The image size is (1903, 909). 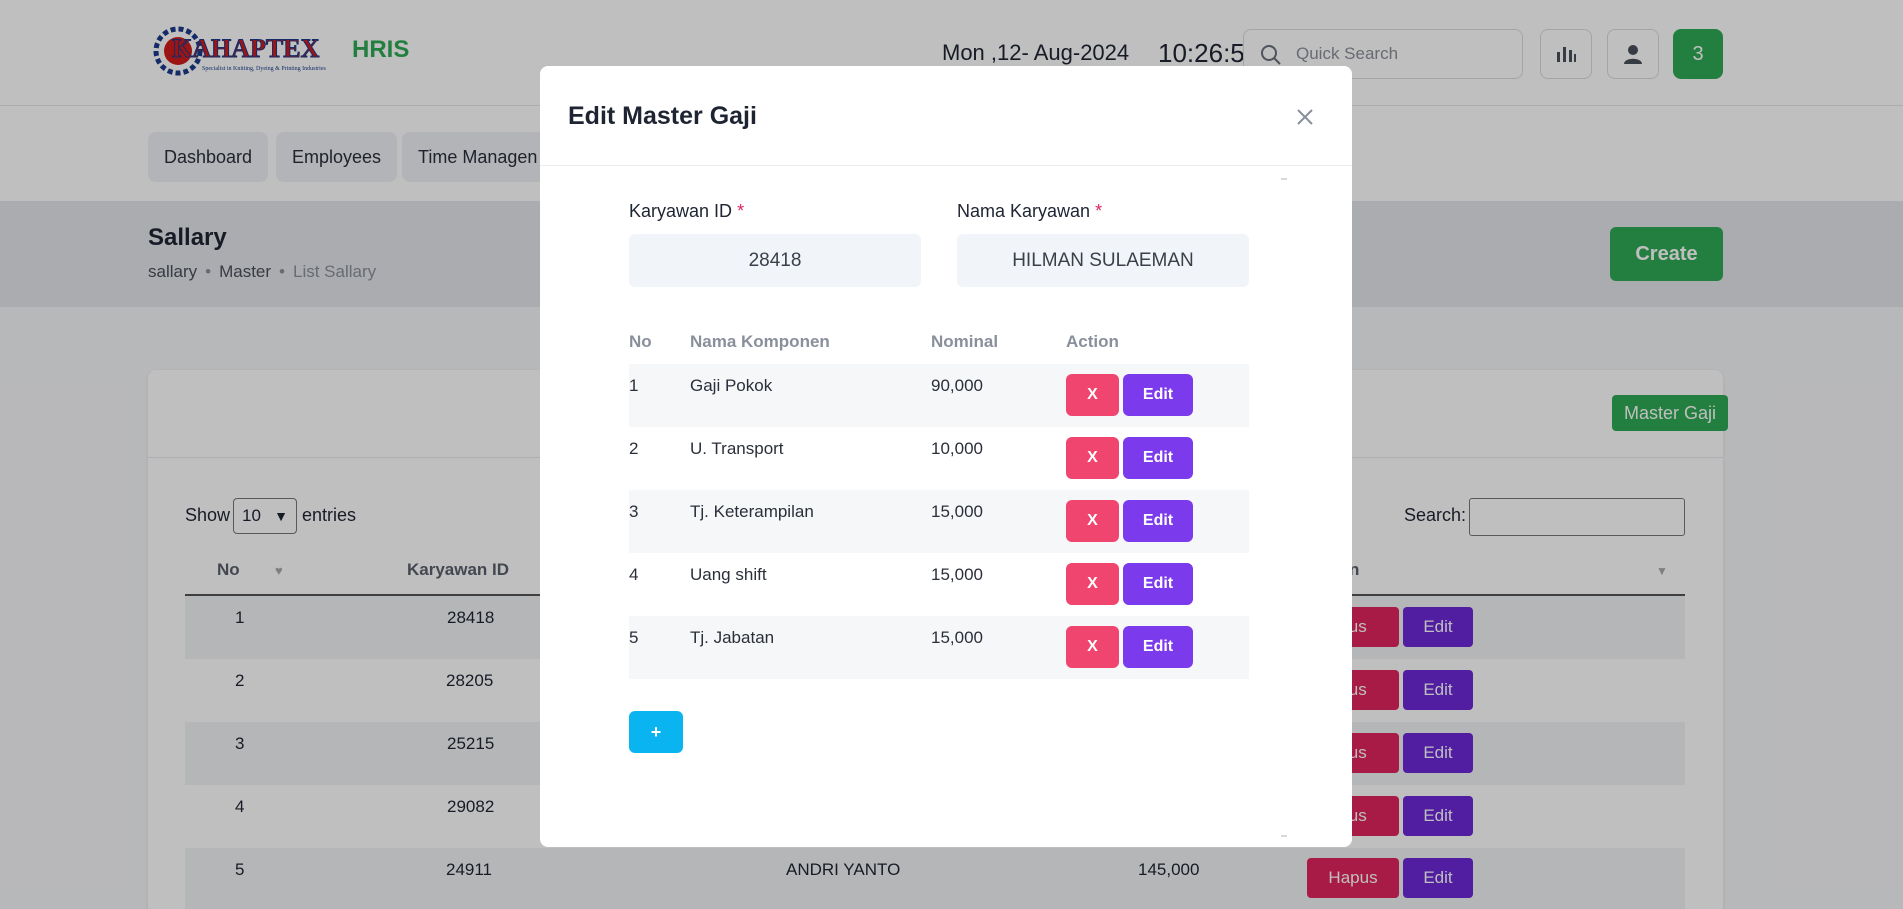 What do you see at coordinates (482, 157) in the screenshot?
I see `nav-time-management: Time Managen` at bounding box center [482, 157].